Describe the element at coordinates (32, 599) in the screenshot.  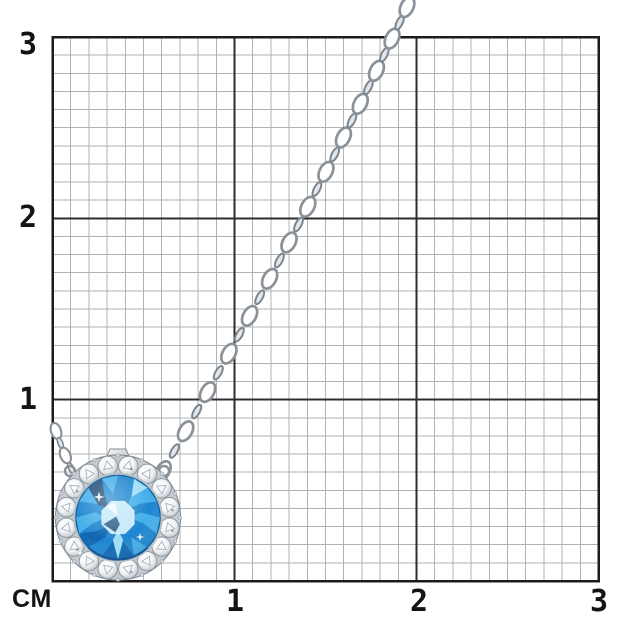
I see `unit-label: CM` at that location.